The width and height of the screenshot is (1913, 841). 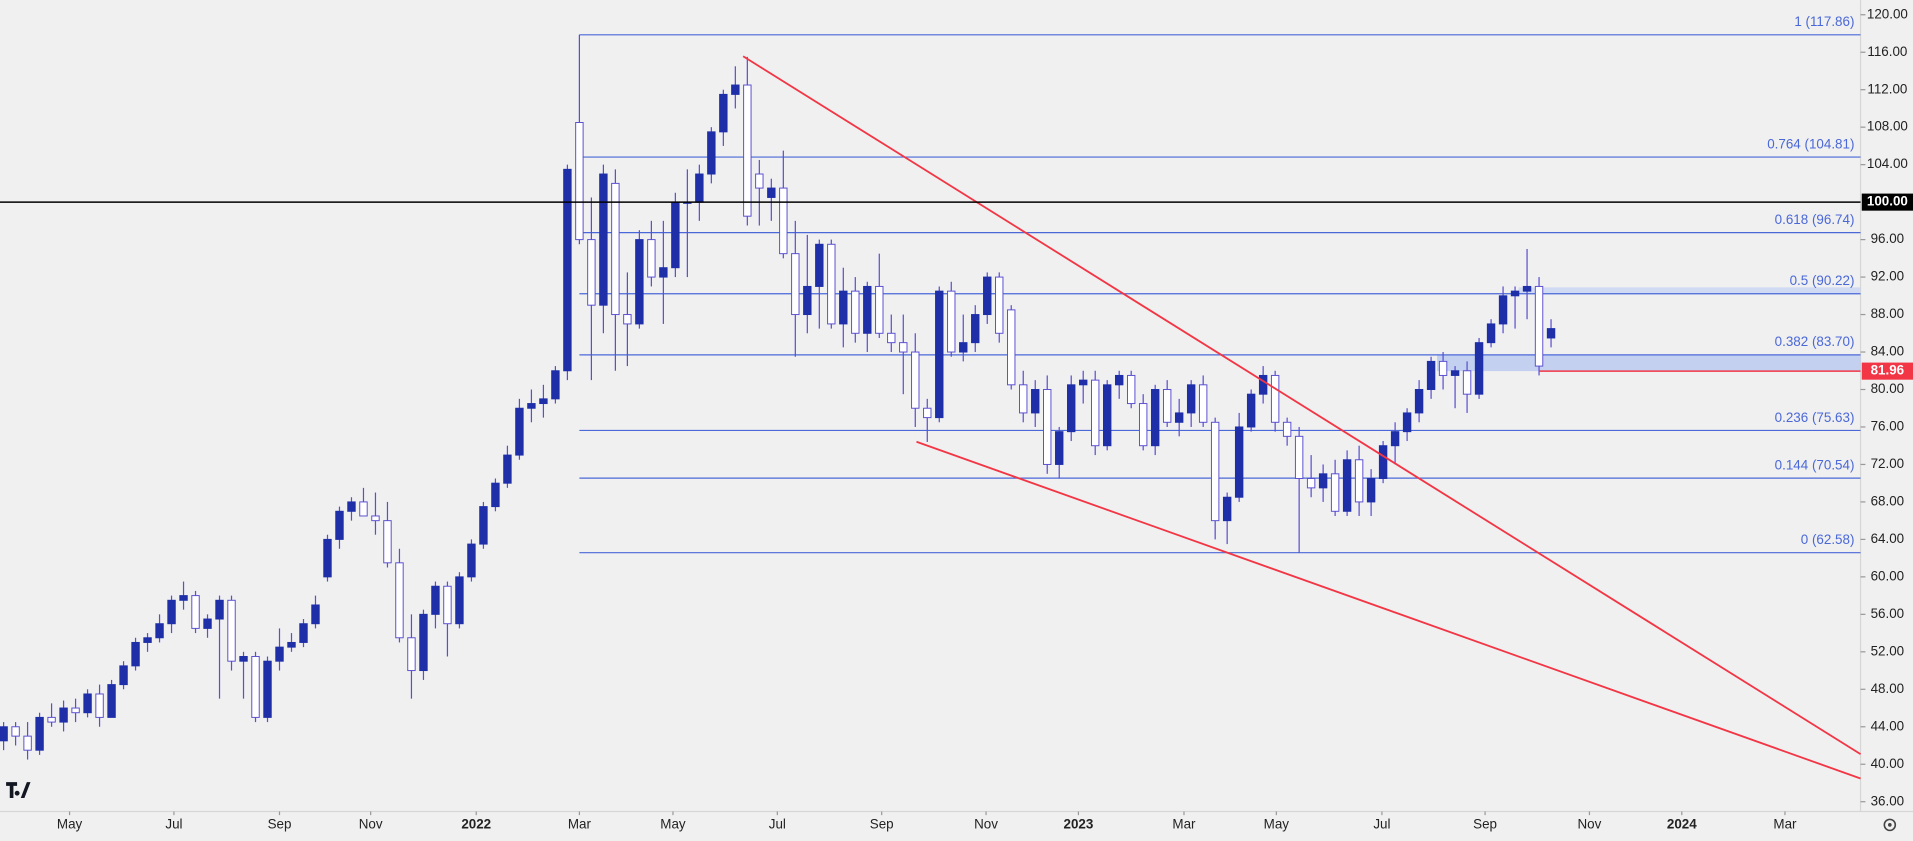 I want to click on y-tick-label: 104.00, so click(x=1887, y=163).